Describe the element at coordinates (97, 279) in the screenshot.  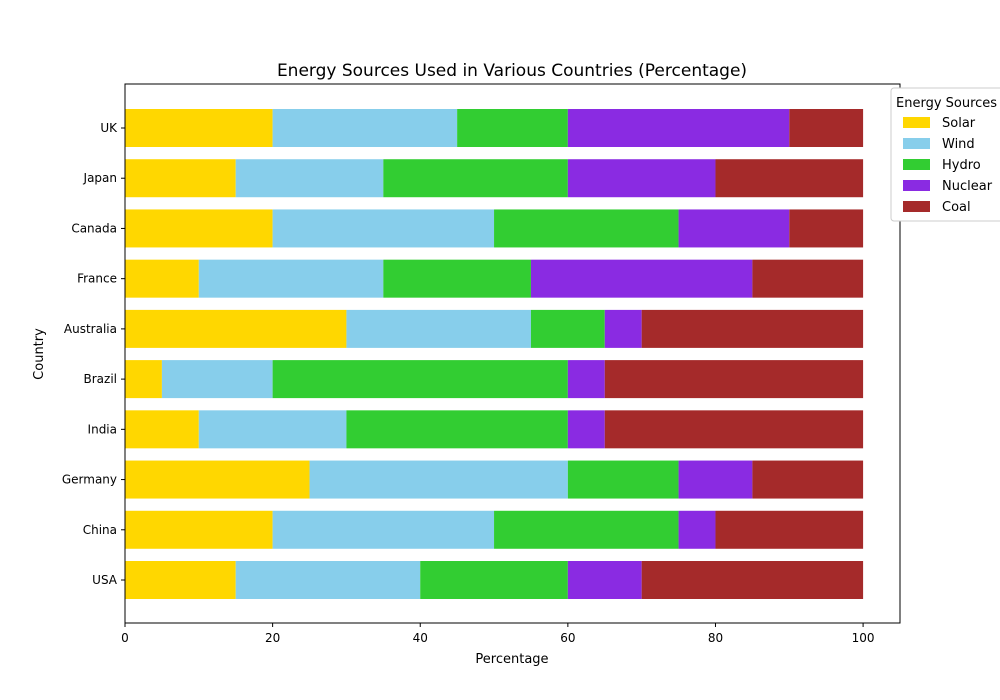
I see `y-tick-label-france: France` at that location.